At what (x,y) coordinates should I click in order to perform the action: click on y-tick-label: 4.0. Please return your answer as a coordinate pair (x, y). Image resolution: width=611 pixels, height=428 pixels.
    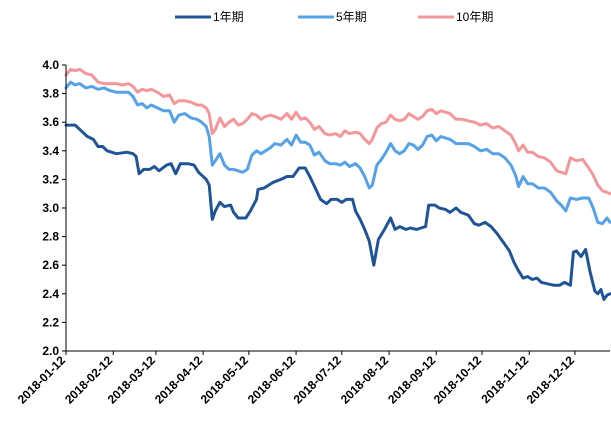
    Looking at the image, I should click on (50, 65).